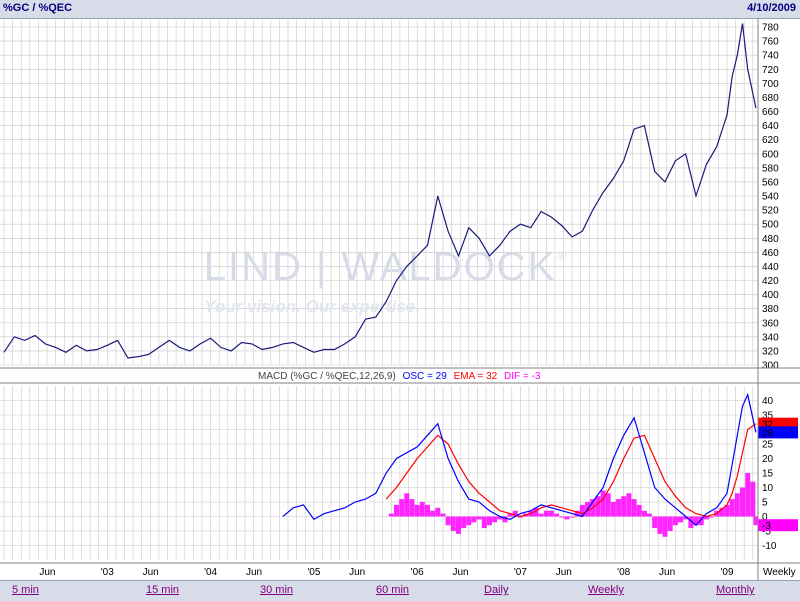  I want to click on price-tick-label: 700, so click(770, 84).